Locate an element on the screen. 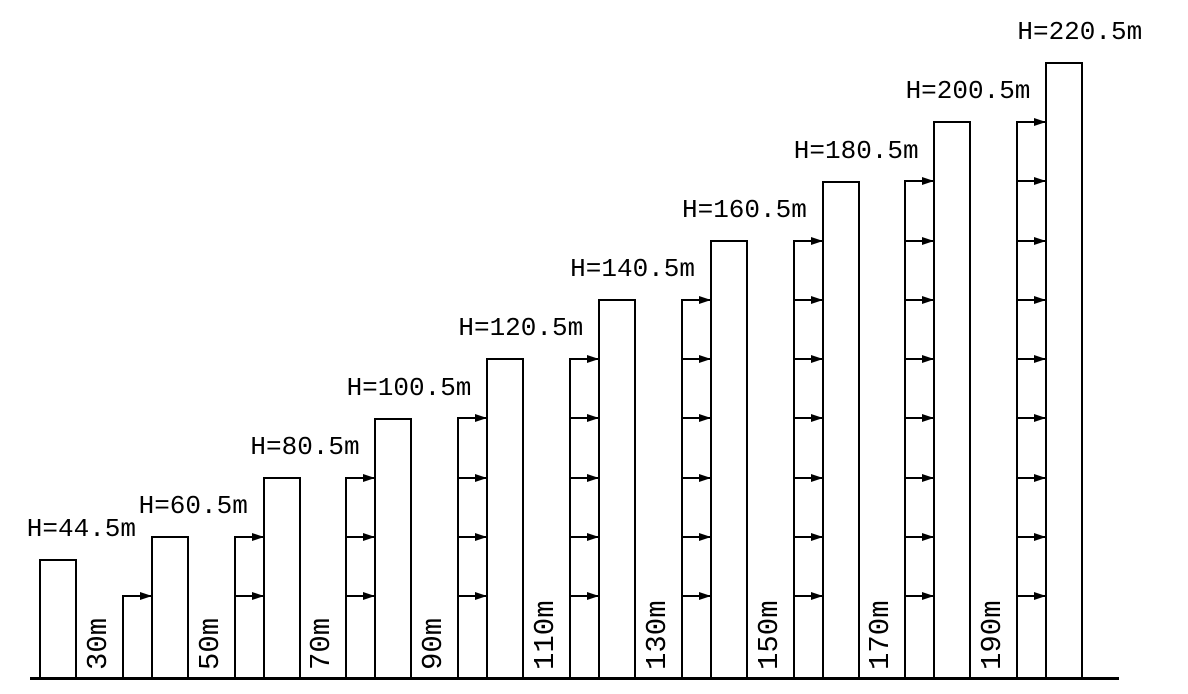  building-height-label: H=120.5m is located at coordinates (521, 328).